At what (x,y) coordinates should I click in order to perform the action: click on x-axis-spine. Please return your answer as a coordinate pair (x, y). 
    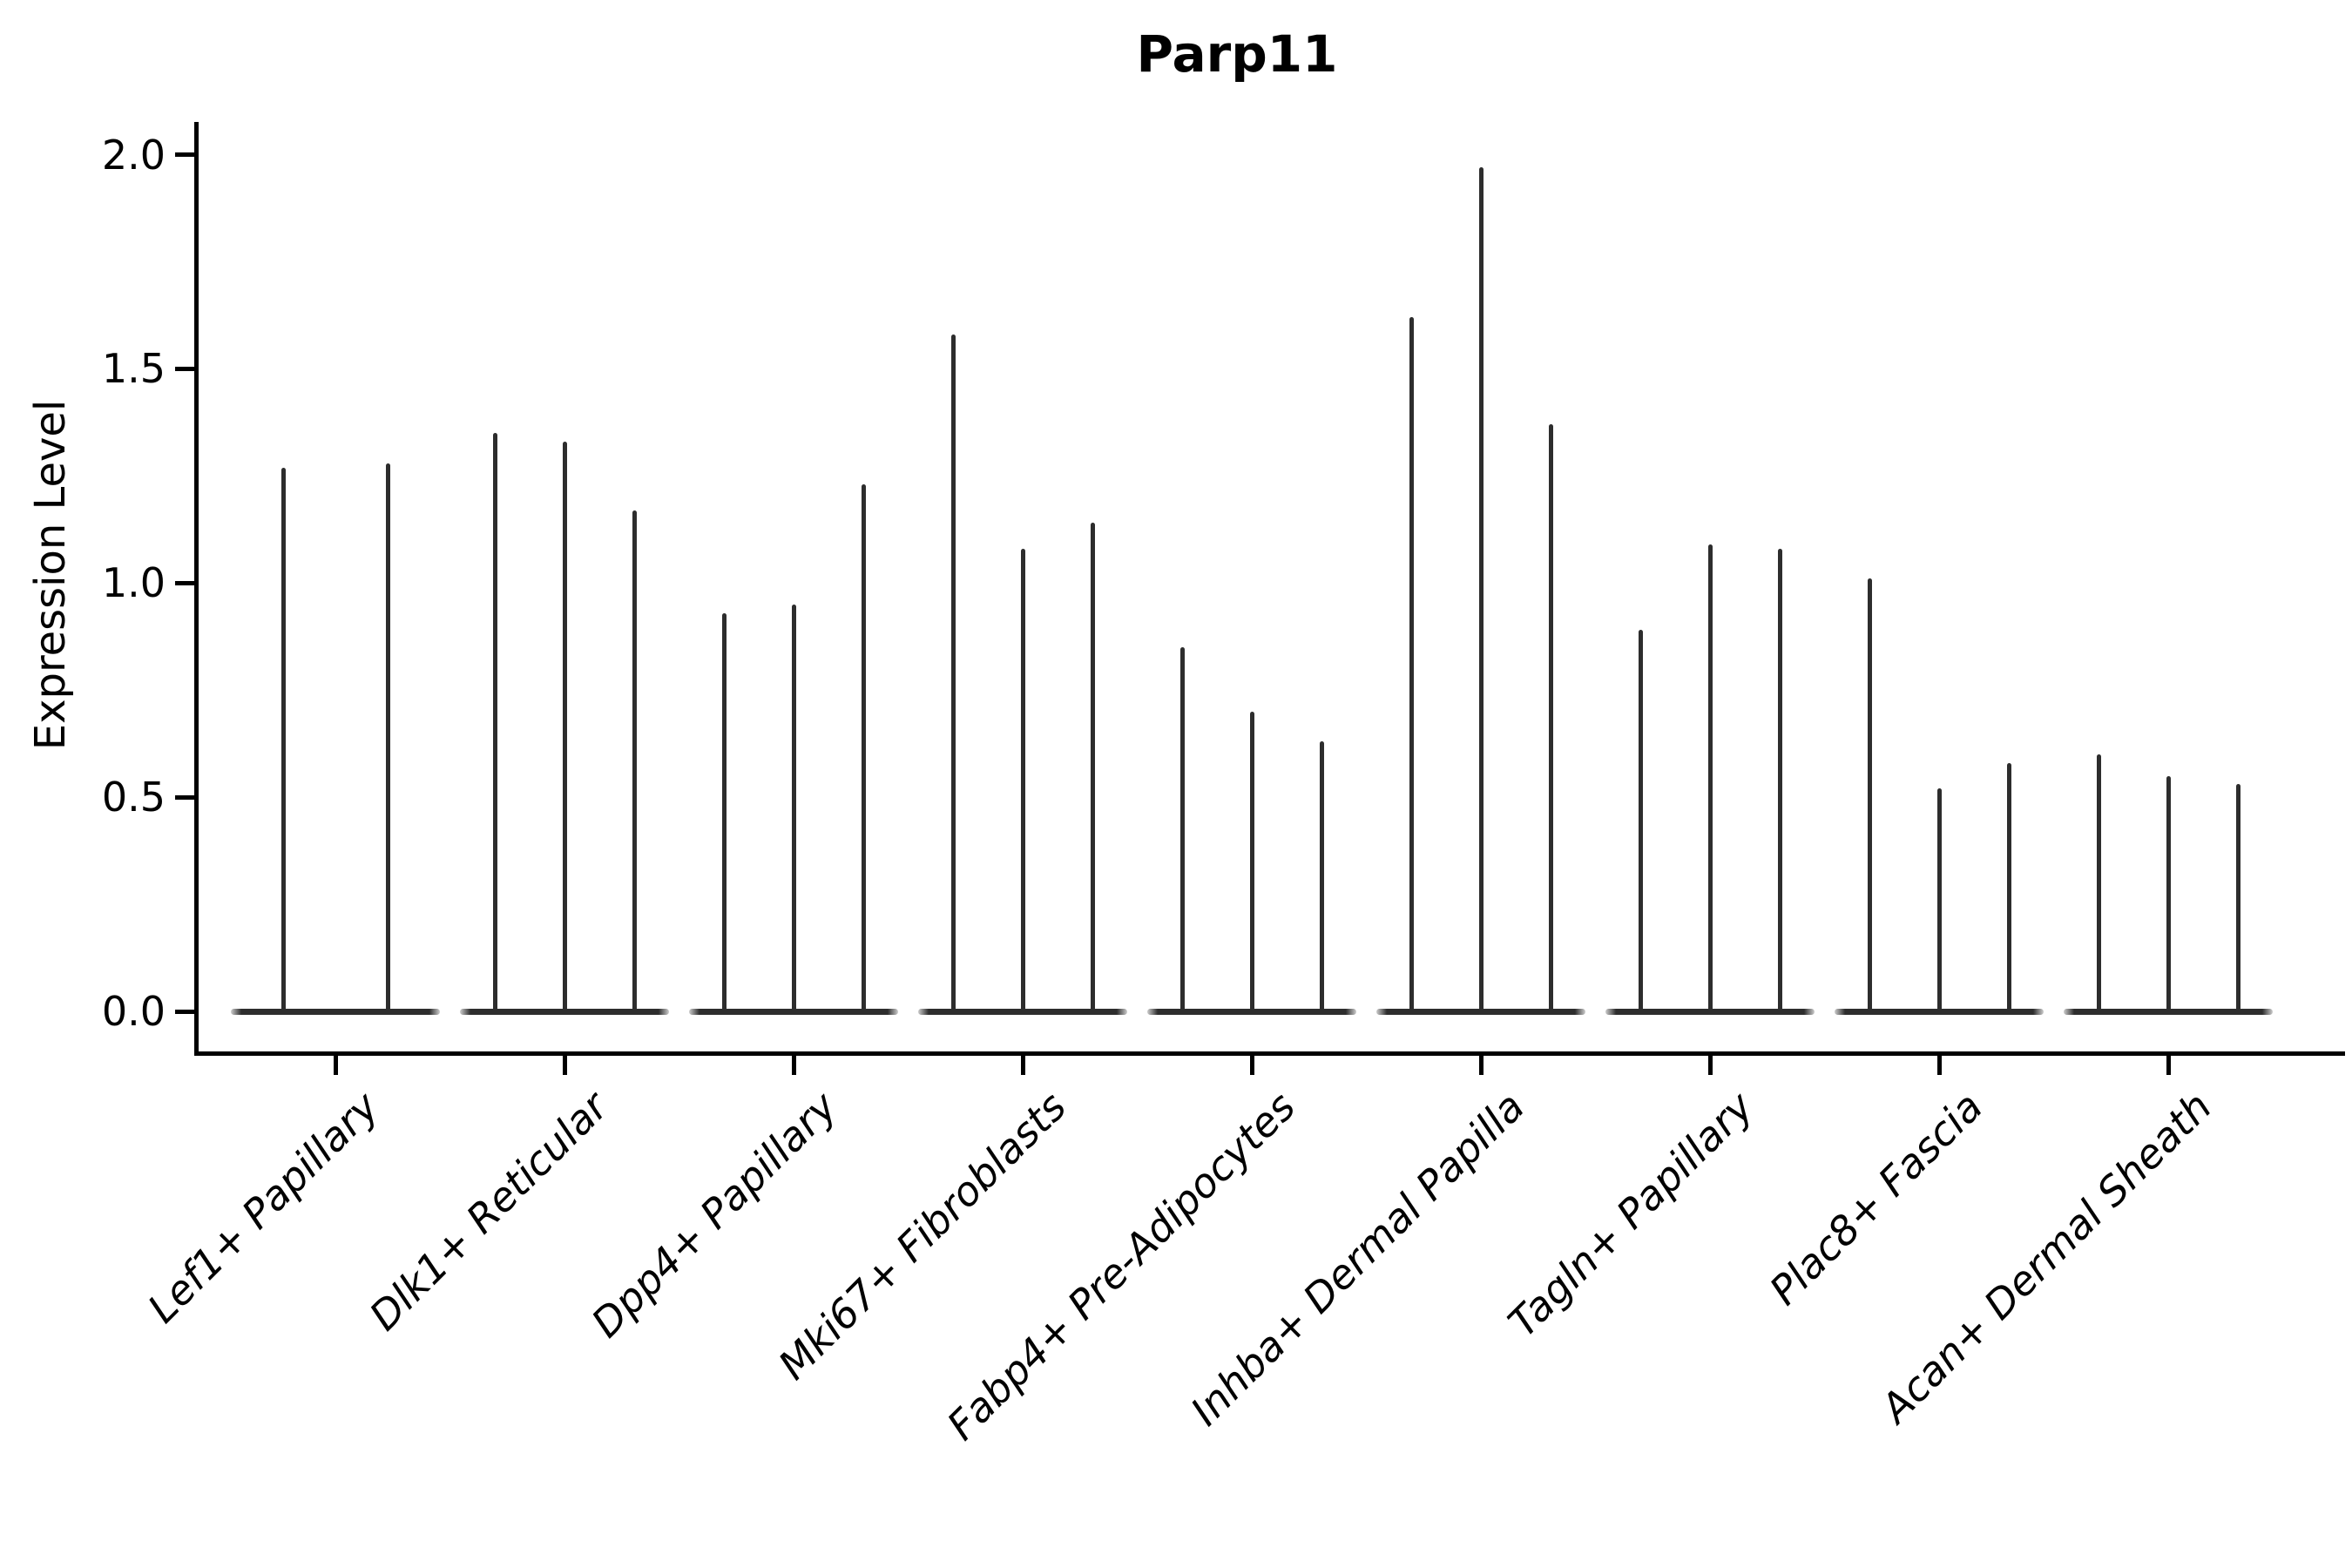
    Looking at the image, I should click on (1270, 1054).